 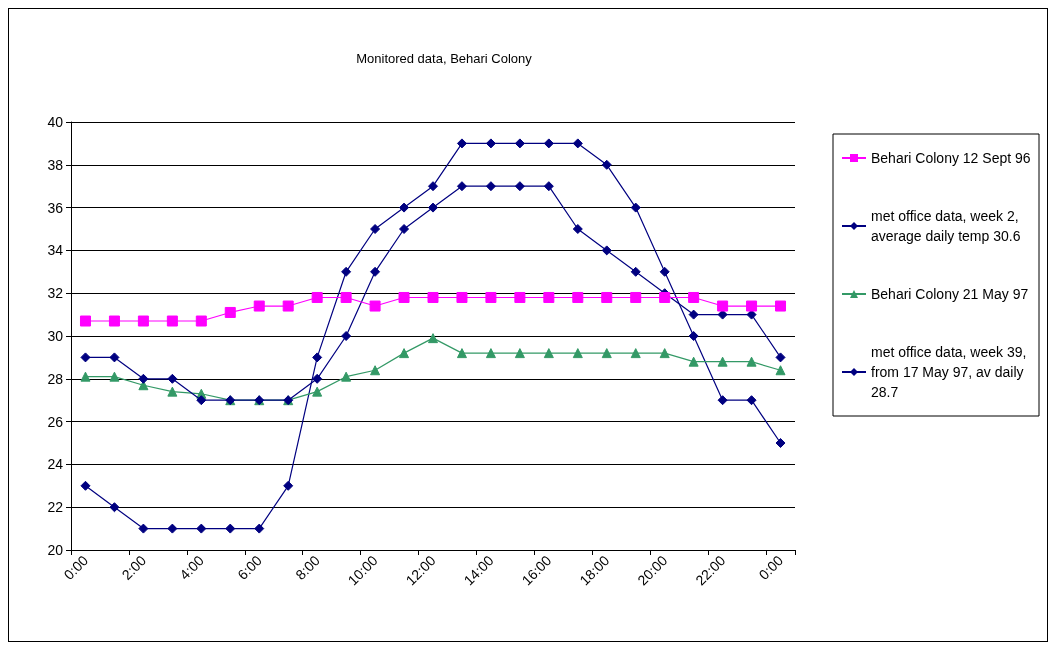 What do you see at coordinates (951, 158) in the screenshot?
I see `legend-label: Behari Colony 12 Sept 96` at bounding box center [951, 158].